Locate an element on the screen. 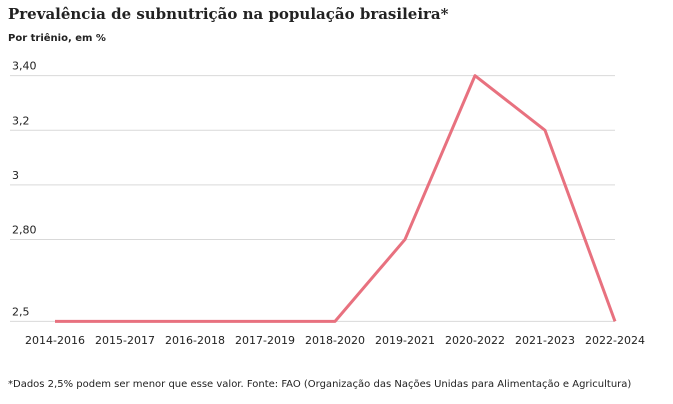 The width and height of the screenshot is (673, 404). x-tick-label: 2022-2024 is located at coordinates (615, 340).